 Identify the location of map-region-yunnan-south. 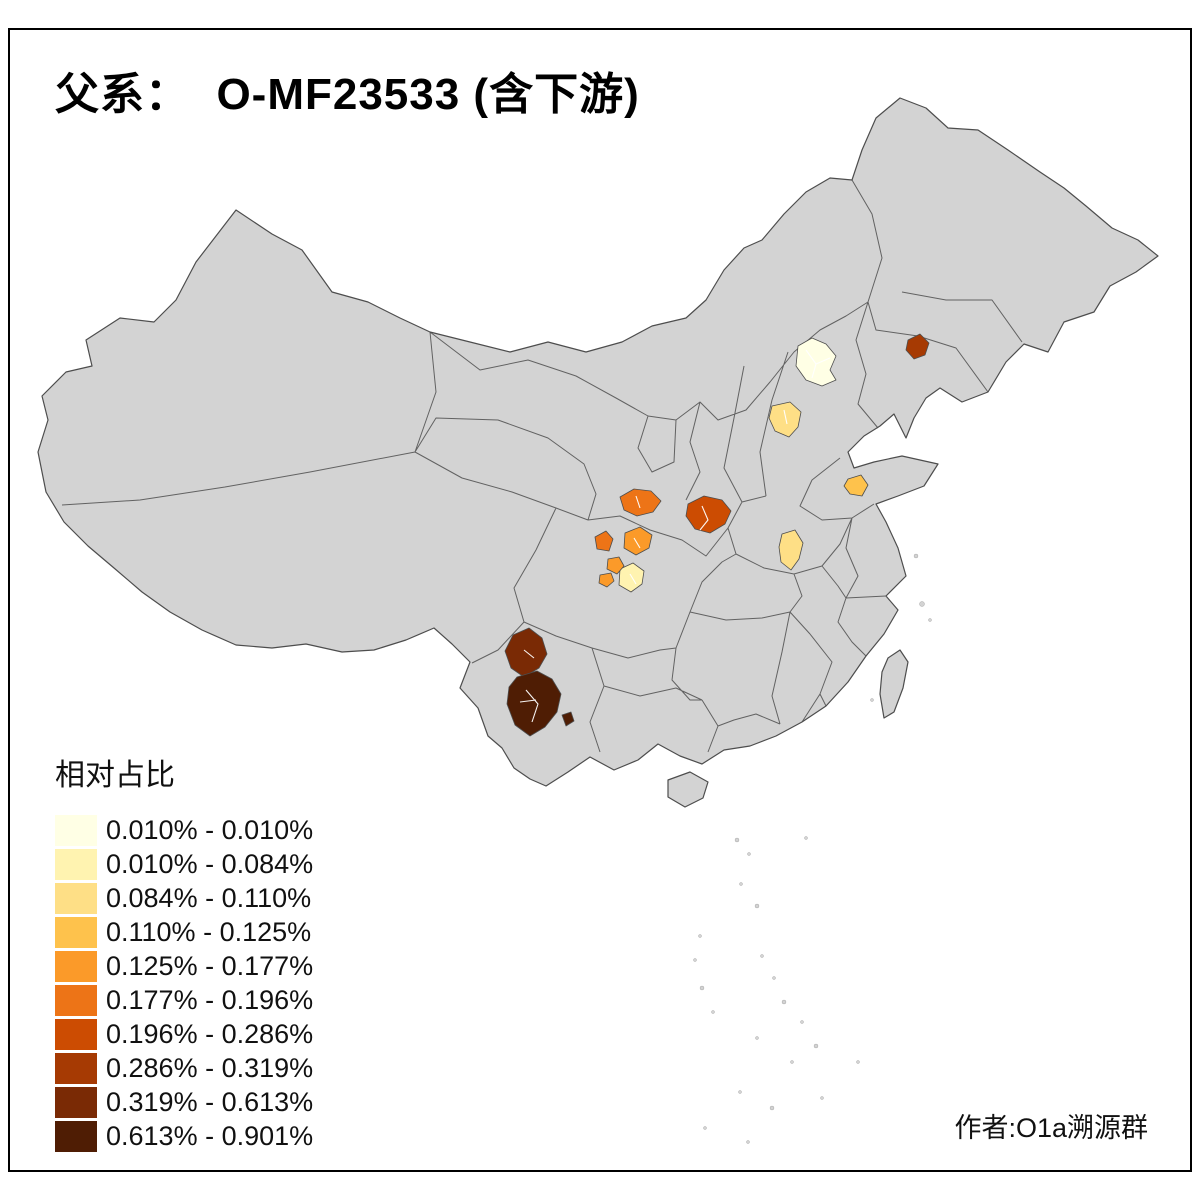
(534, 703).